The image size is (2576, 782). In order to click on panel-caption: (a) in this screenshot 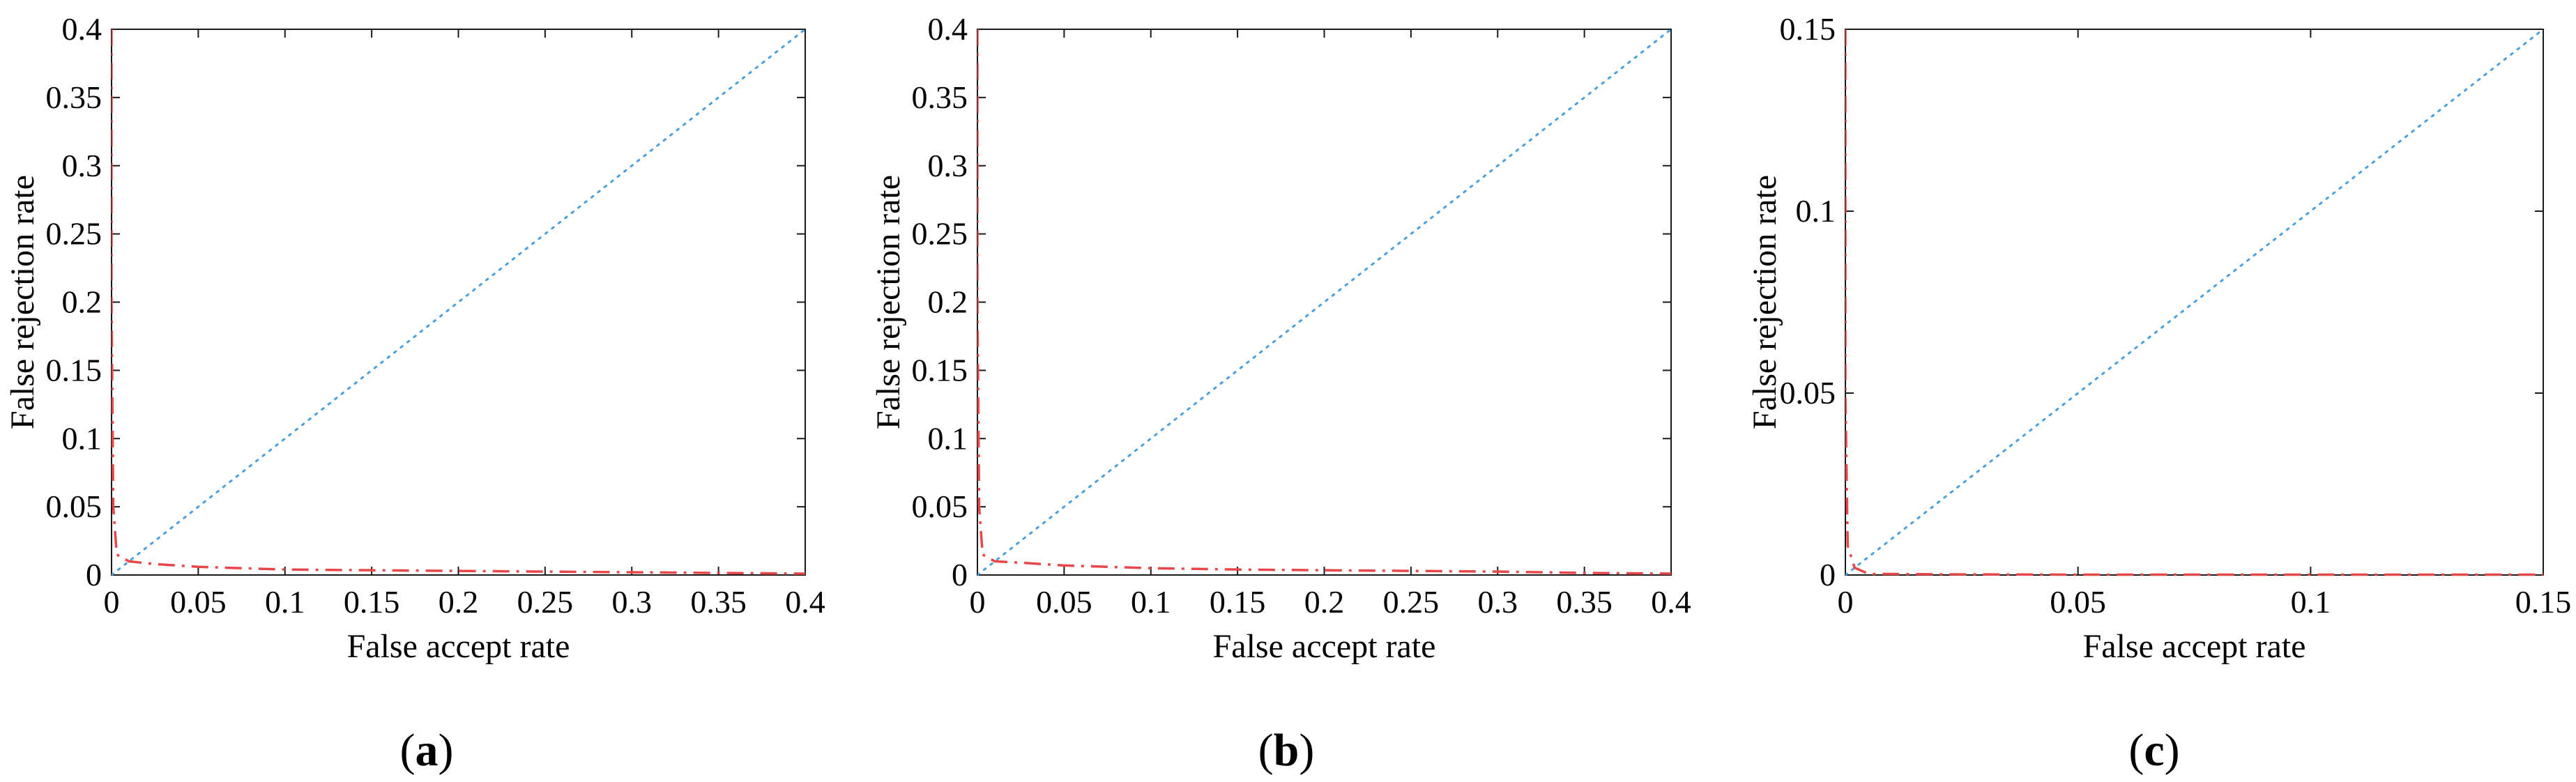, I will do `click(427, 751)`.